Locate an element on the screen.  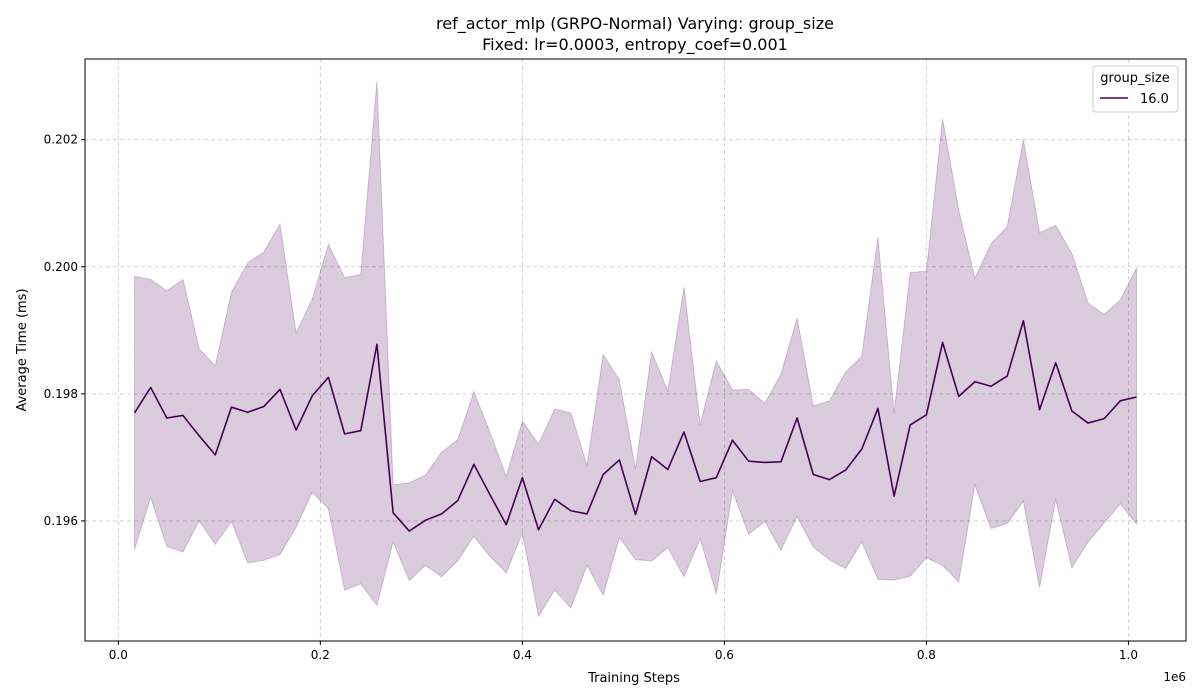
legend-box is located at coordinates (1135, 89).